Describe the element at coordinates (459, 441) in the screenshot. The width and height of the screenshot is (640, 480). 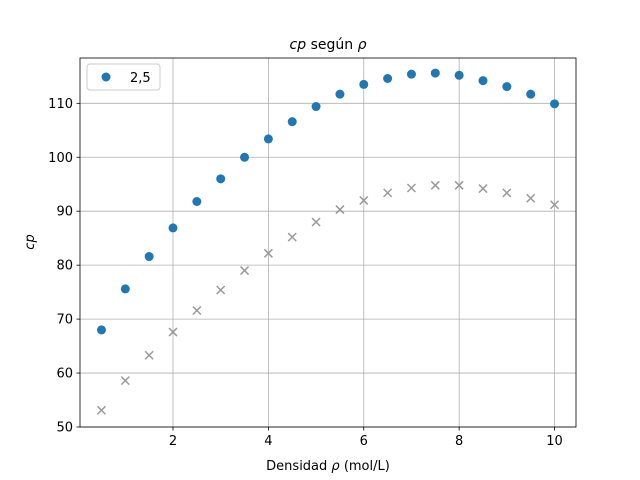
I see `x-tick-label: 8` at that location.